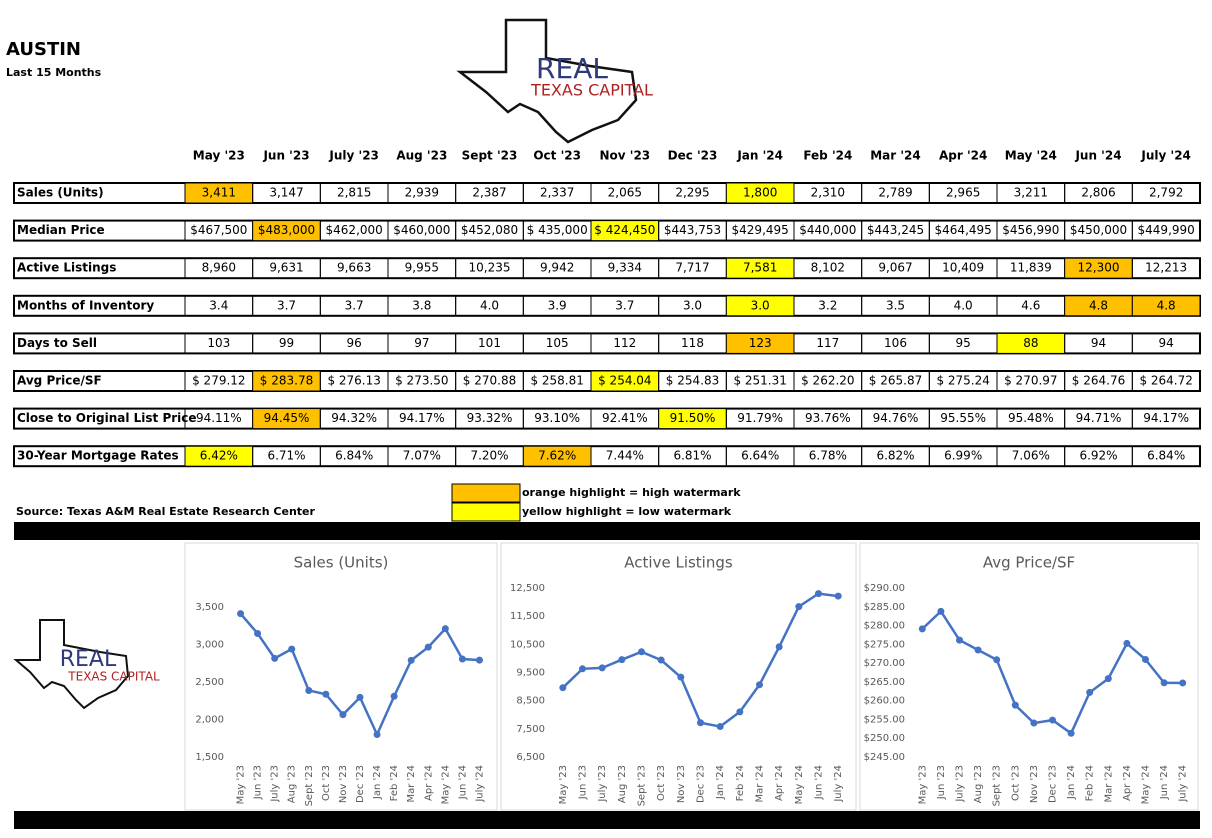 This screenshot has height=838, width=1212. I want to click on cell-text: 92.41%, so click(625, 418).